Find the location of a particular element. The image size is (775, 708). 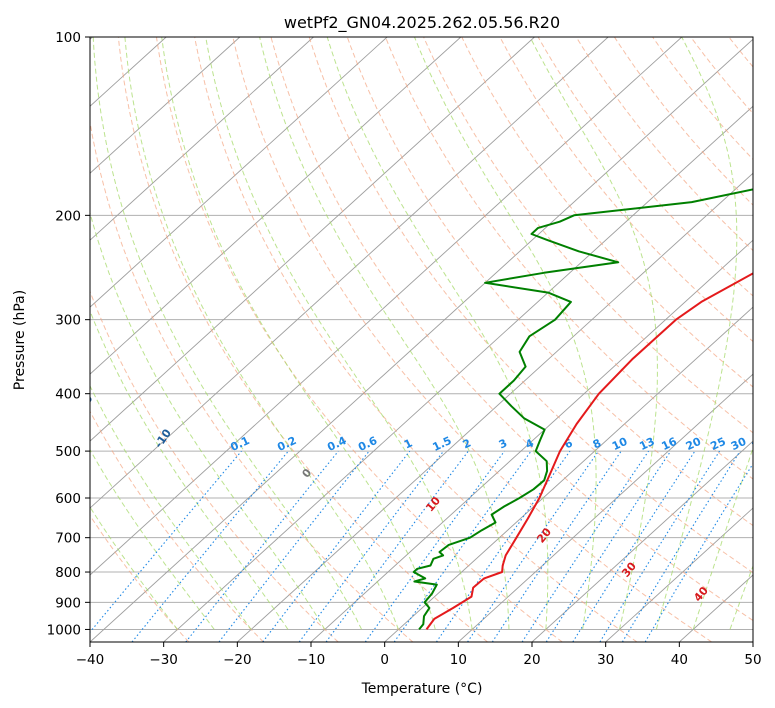

x-tick-label: −20 is located at coordinates (237, 660).